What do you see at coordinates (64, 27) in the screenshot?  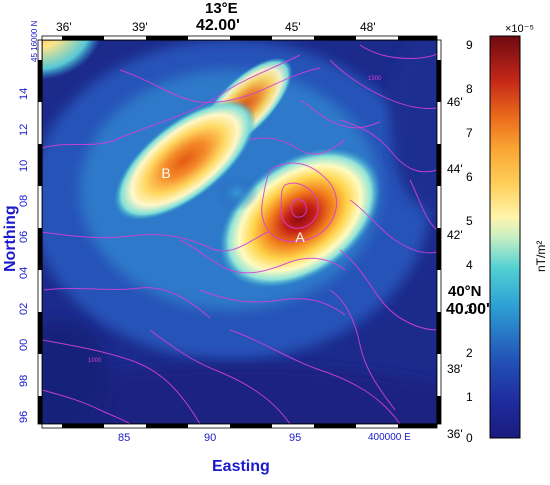 I see `top-tick: 36'` at bounding box center [64, 27].